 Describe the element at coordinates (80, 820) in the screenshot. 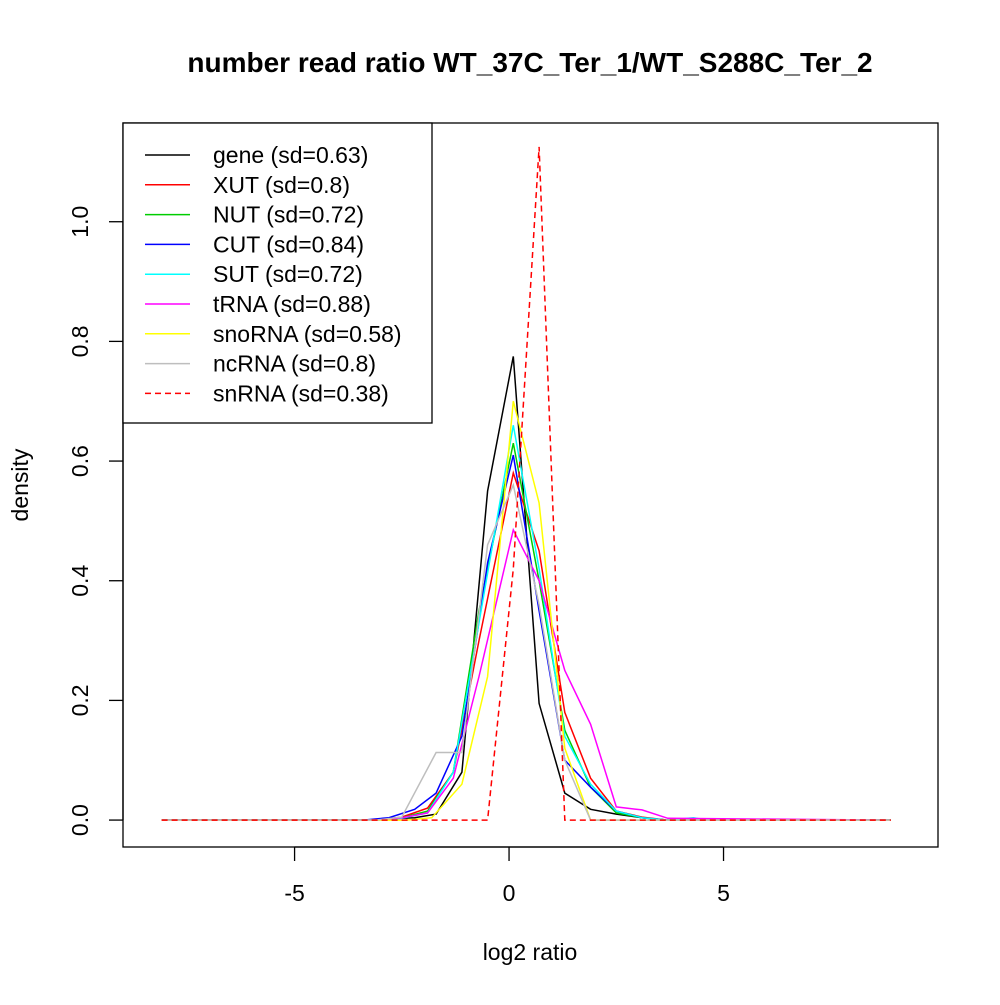

I see `y-tick-label: 0.0` at that location.